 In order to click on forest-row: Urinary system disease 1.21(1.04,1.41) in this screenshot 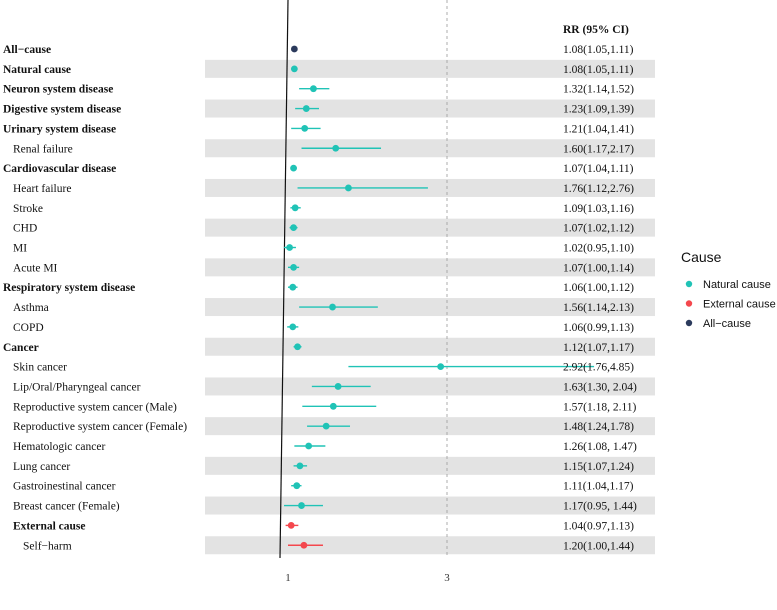, I will do `click(318, 129)`.